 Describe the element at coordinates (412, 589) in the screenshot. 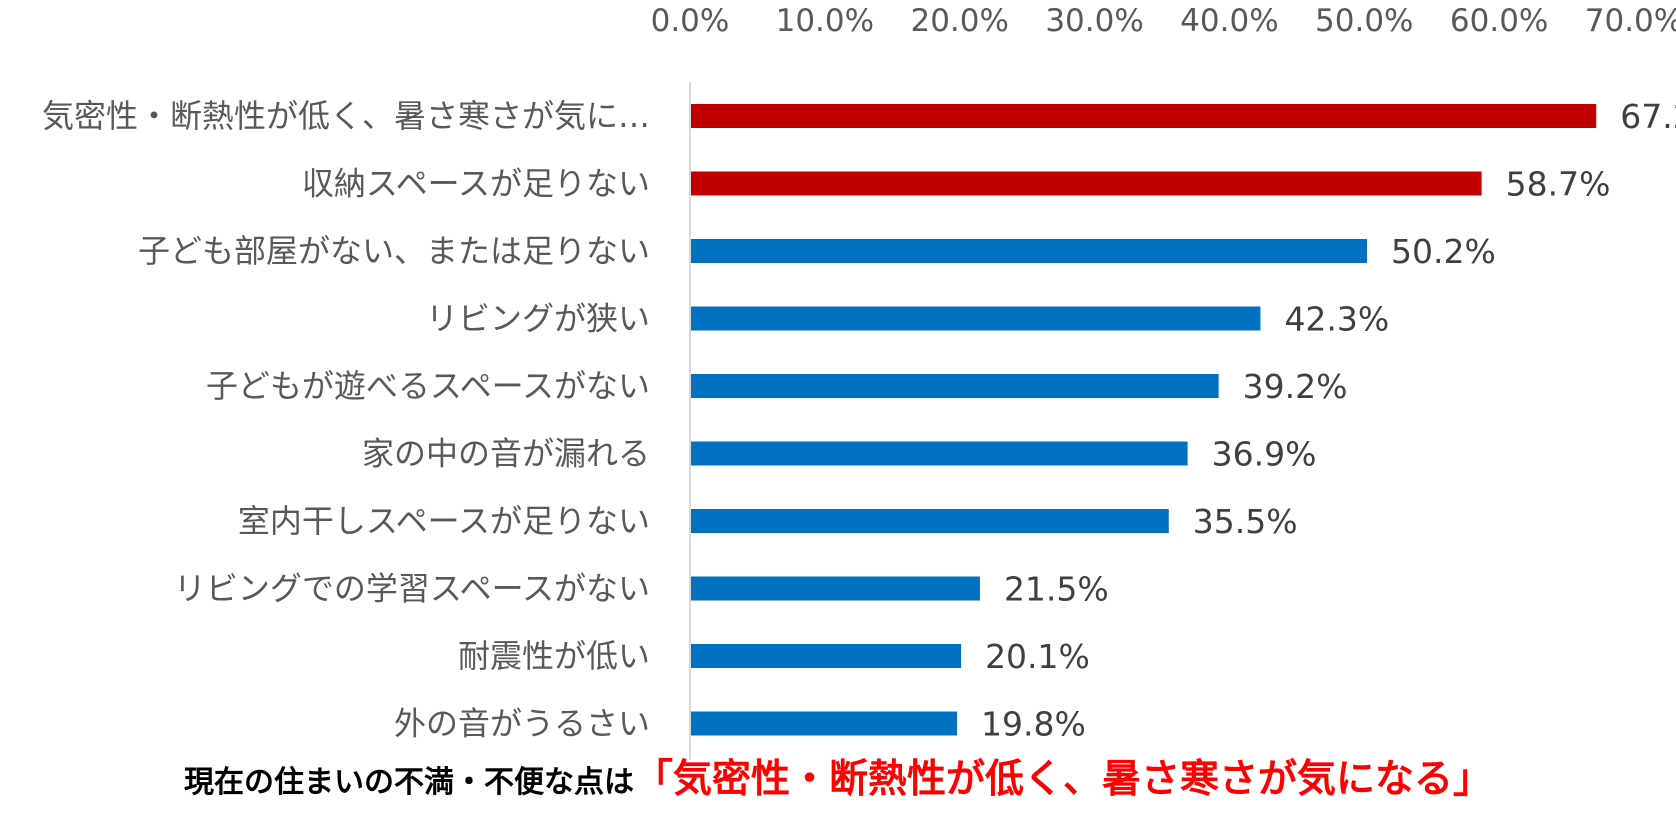

I see `category-label: リビングでの学習スペースがない` at that location.